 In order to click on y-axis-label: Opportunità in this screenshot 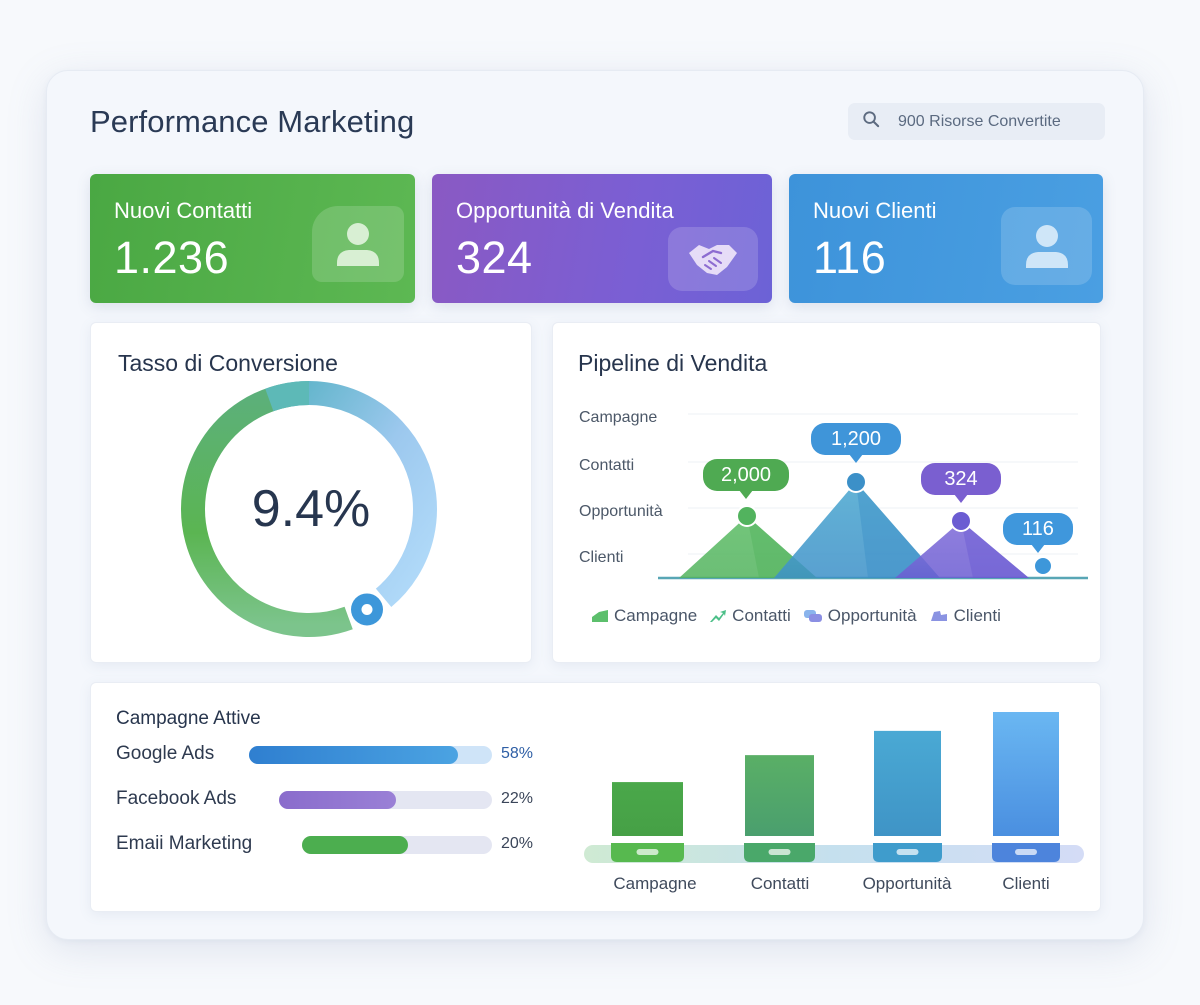, I will do `click(621, 511)`.